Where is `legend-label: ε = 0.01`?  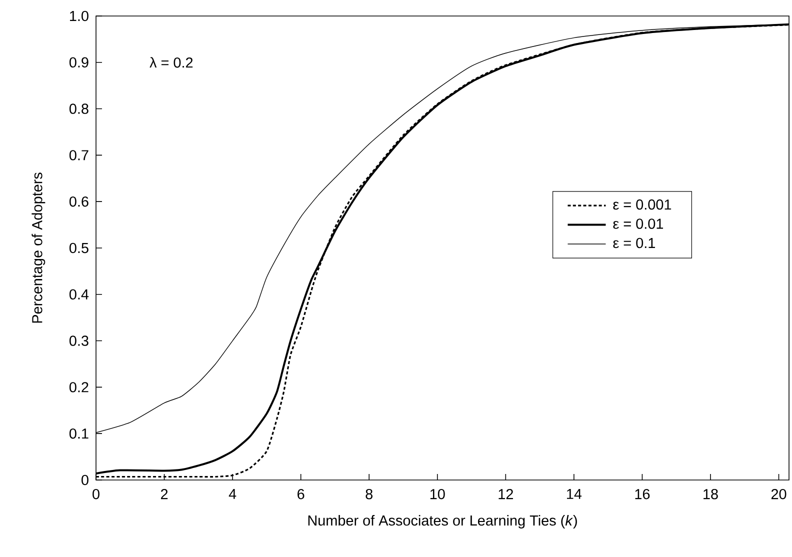 legend-label: ε = 0.01 is located at coordinates (638, 223).